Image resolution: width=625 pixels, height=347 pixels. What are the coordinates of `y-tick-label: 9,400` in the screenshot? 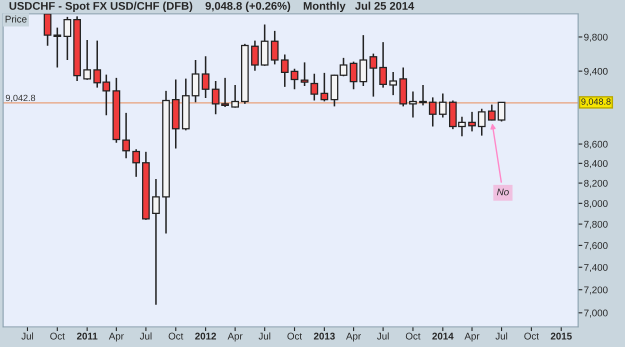 It's located at (596, 72).